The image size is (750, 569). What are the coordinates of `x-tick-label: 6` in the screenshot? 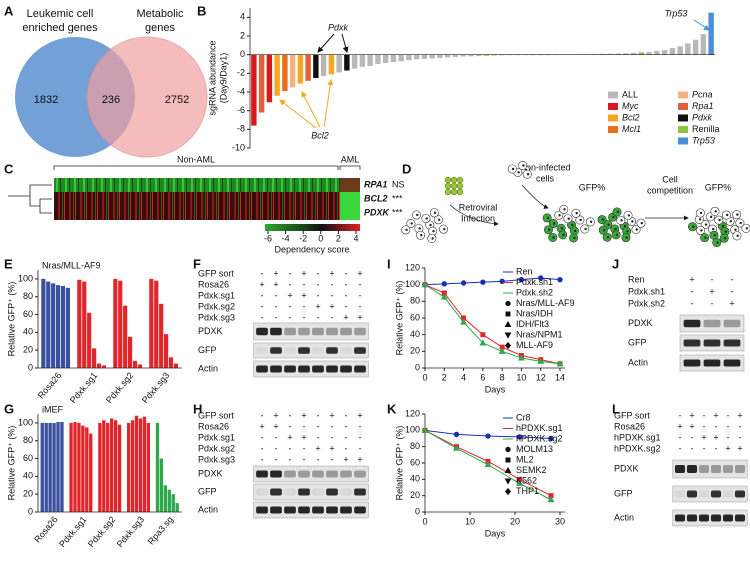 It's located at (482, 377).